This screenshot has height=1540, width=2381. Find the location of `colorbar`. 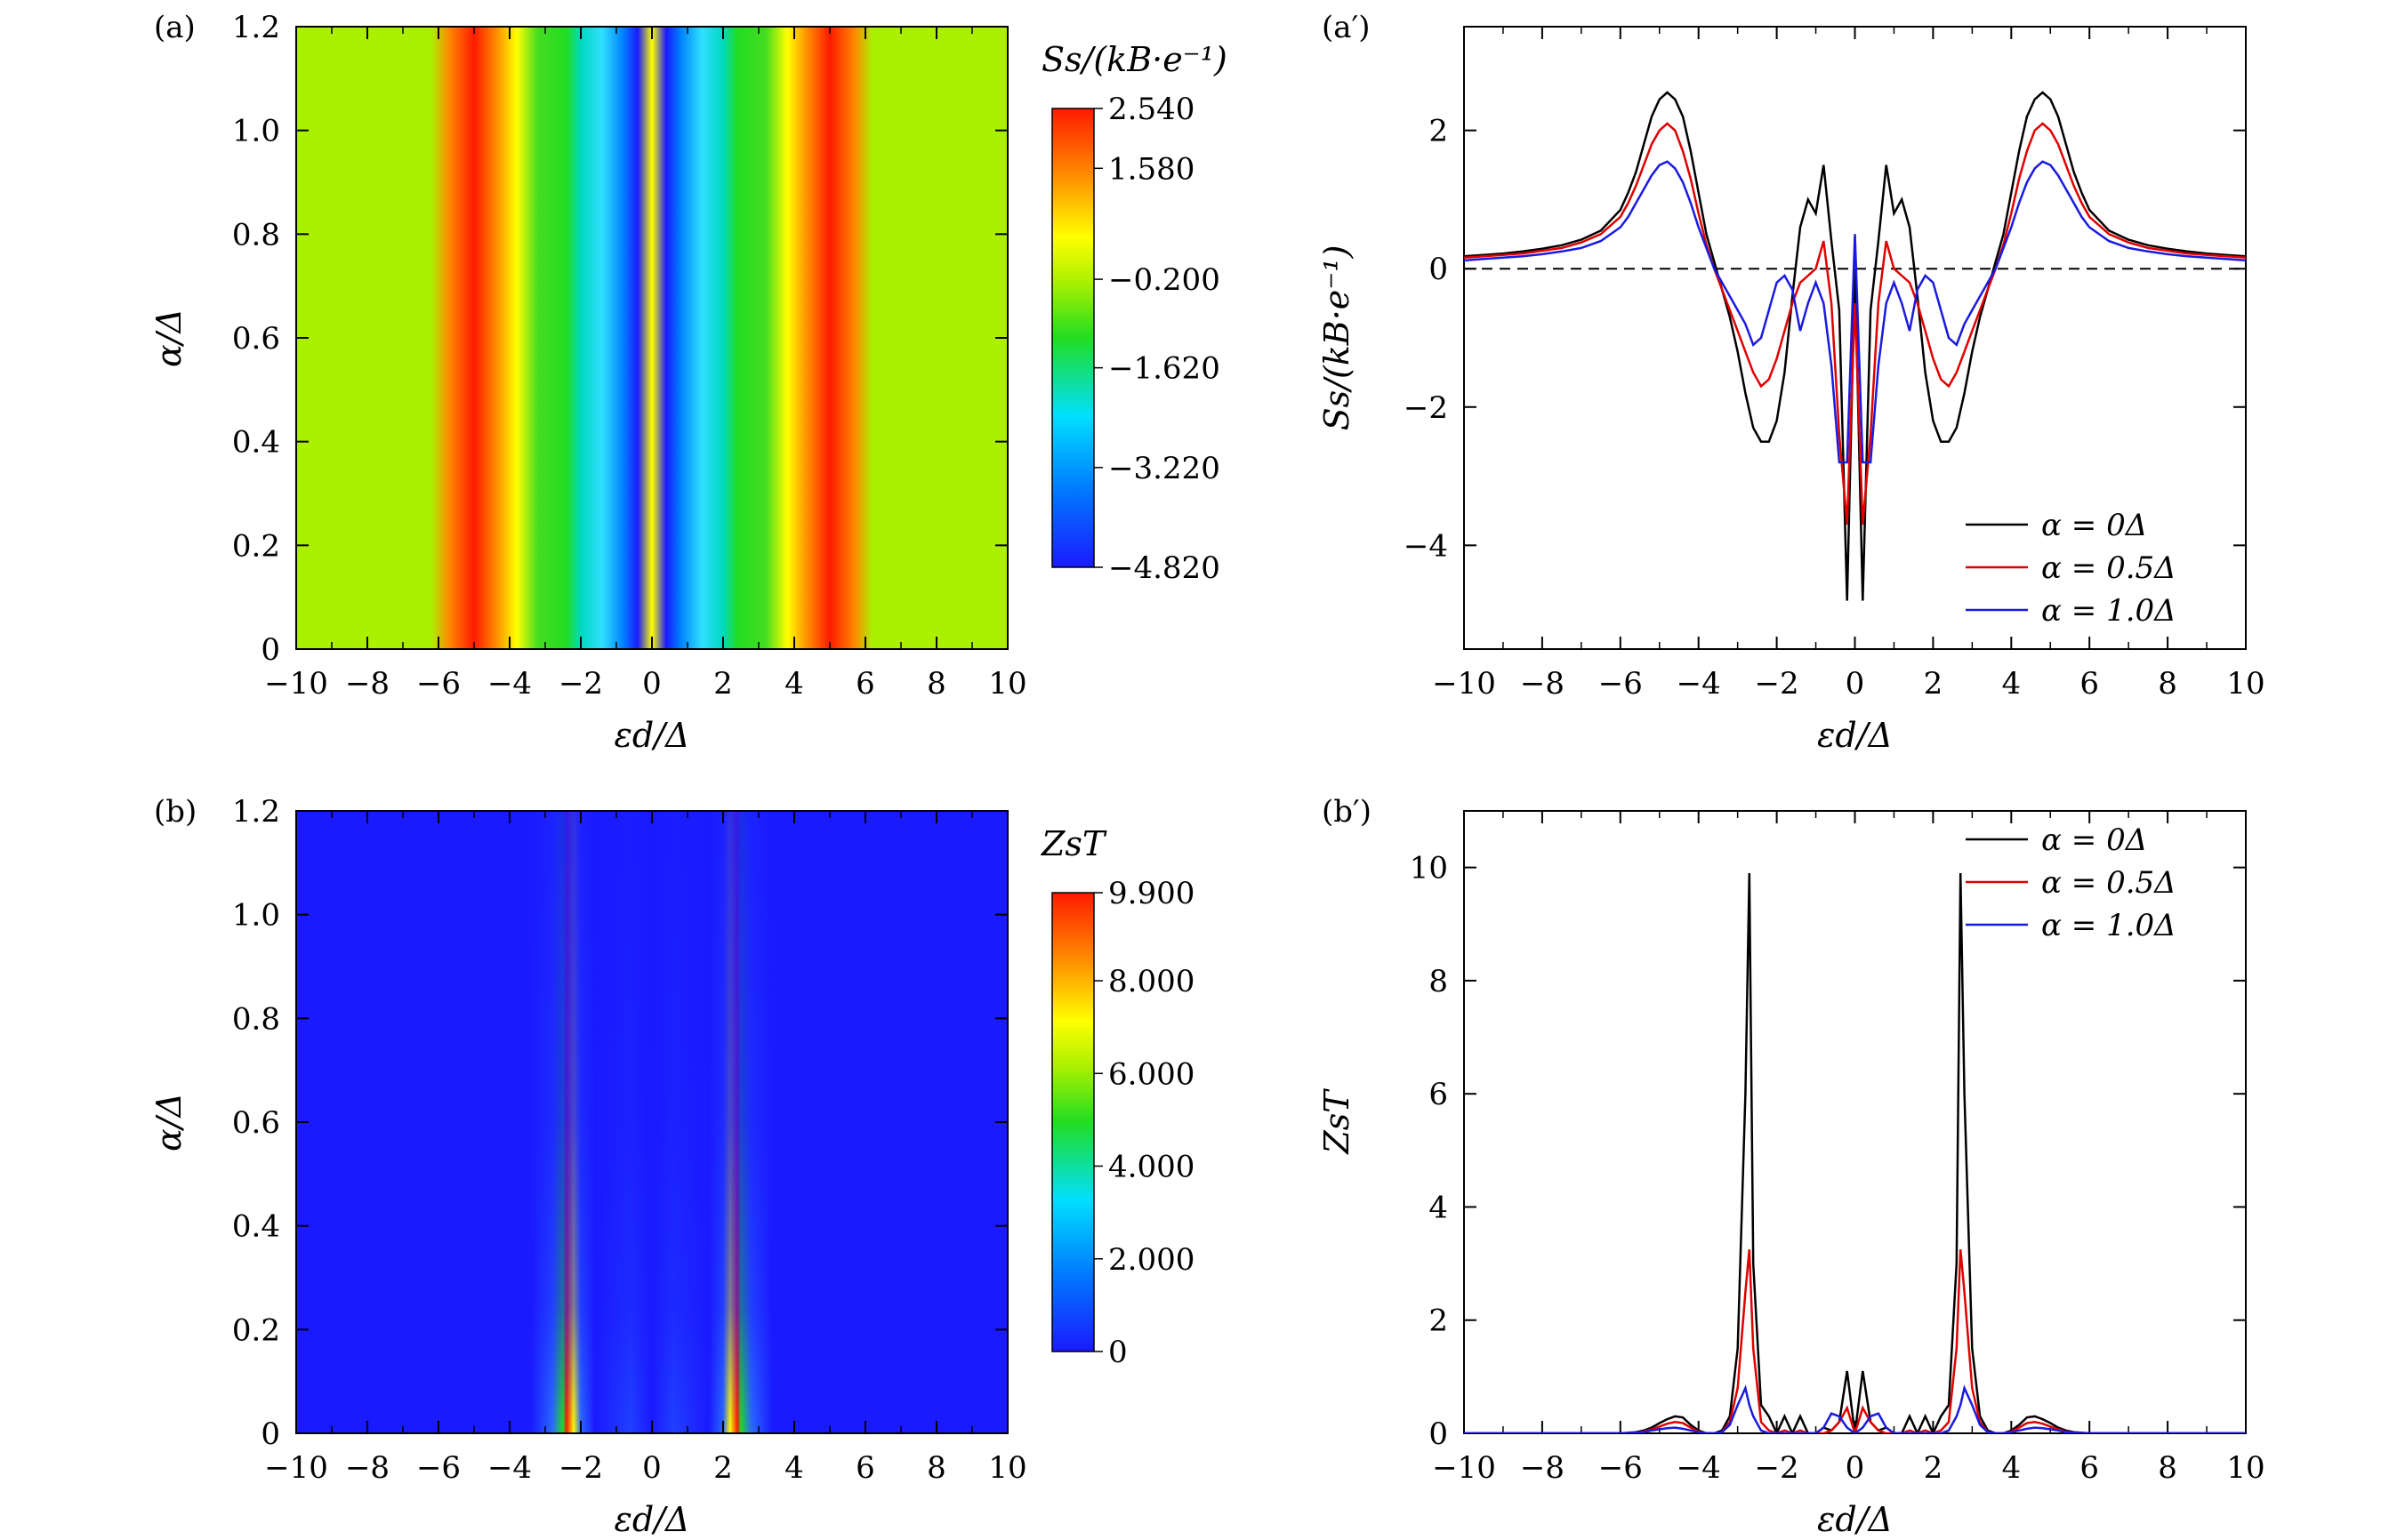

colorbar is located at coordinates (1073, 338).